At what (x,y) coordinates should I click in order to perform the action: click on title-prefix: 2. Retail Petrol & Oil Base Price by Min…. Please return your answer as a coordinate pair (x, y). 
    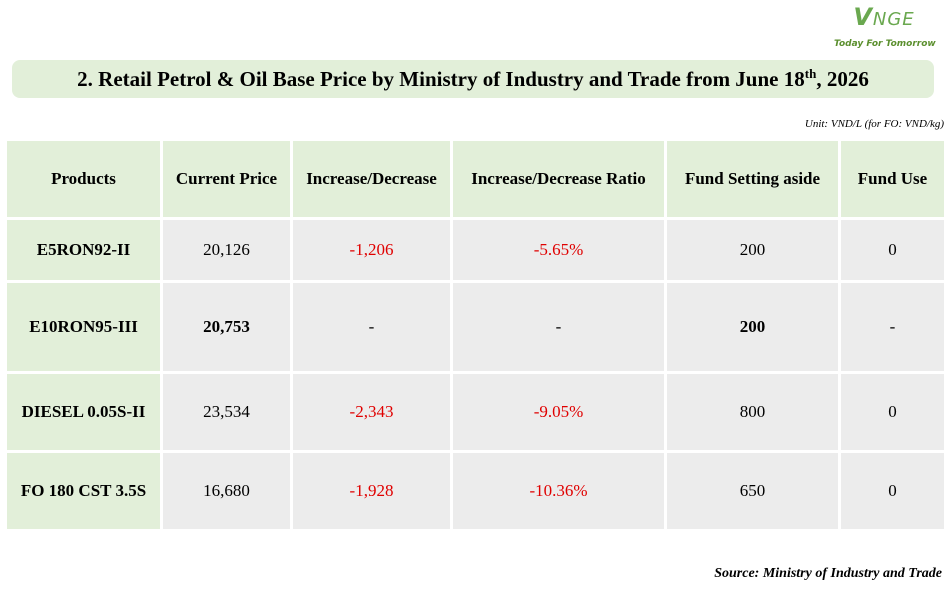
    Looking at the image, I should click on (441, 79).